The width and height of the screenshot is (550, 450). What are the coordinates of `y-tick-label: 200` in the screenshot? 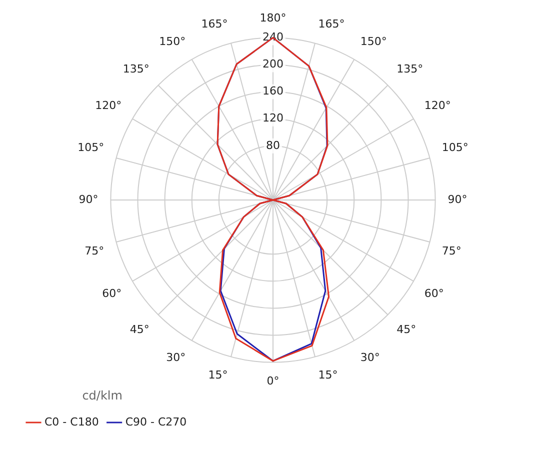 It's located at (273, 64).